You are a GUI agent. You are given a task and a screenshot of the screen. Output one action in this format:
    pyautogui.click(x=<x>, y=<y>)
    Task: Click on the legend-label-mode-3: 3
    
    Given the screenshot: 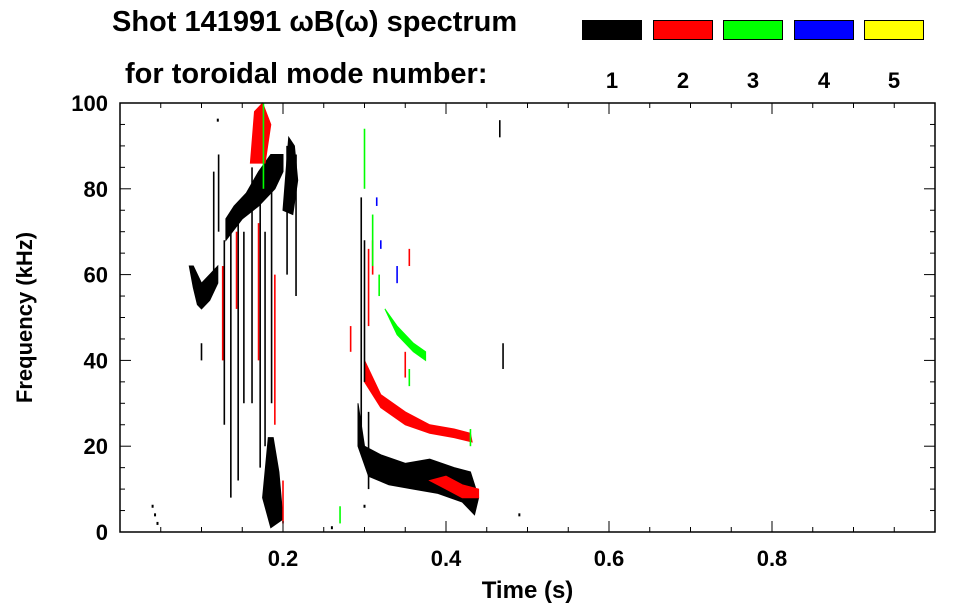 What is the action you would take?
    pyautogui.click(x=753, y=80)
    